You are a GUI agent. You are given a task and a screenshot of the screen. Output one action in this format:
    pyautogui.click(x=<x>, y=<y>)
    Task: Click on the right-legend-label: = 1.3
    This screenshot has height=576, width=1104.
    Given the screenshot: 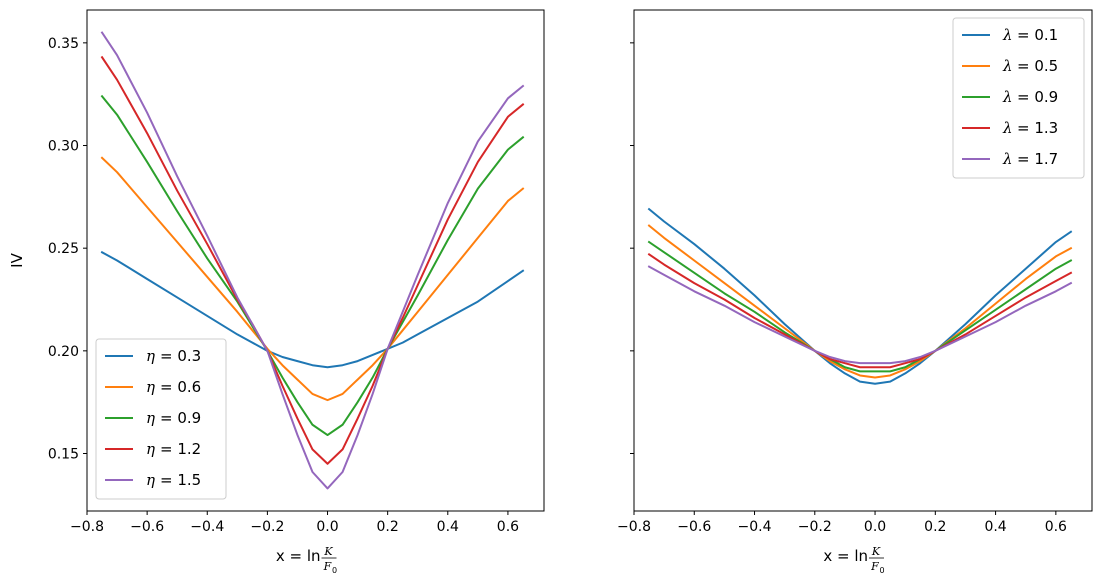 What is the action you would take?
    pyautogui.click(x=1037, y=128)
    